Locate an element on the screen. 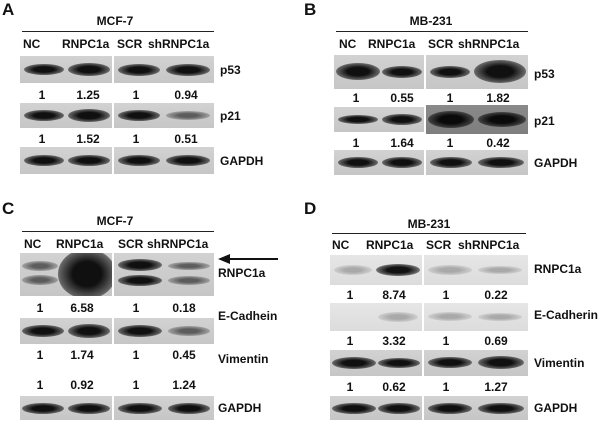  quant-c-vim-1: 1 is located at coordinates (40, 385).